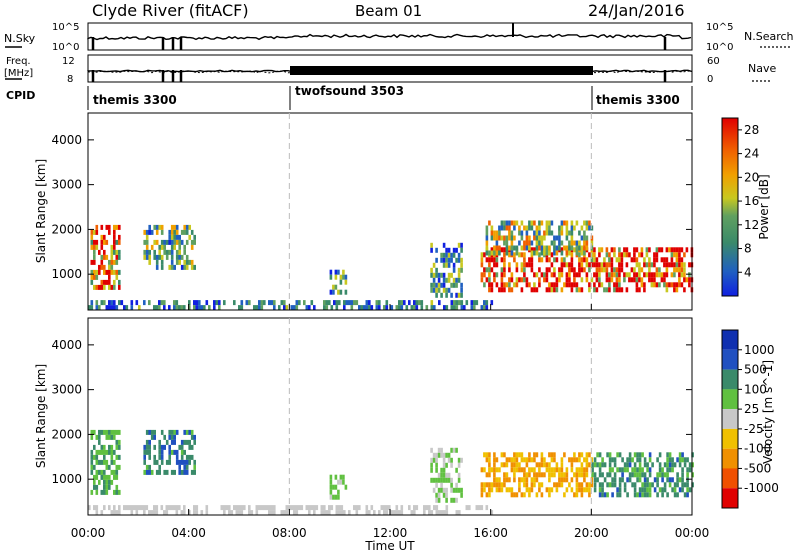  What do you see at coordinates (66, 229) in the screenshot?
I see `y-tick-label: 2000` at bounding box center [66, 229].